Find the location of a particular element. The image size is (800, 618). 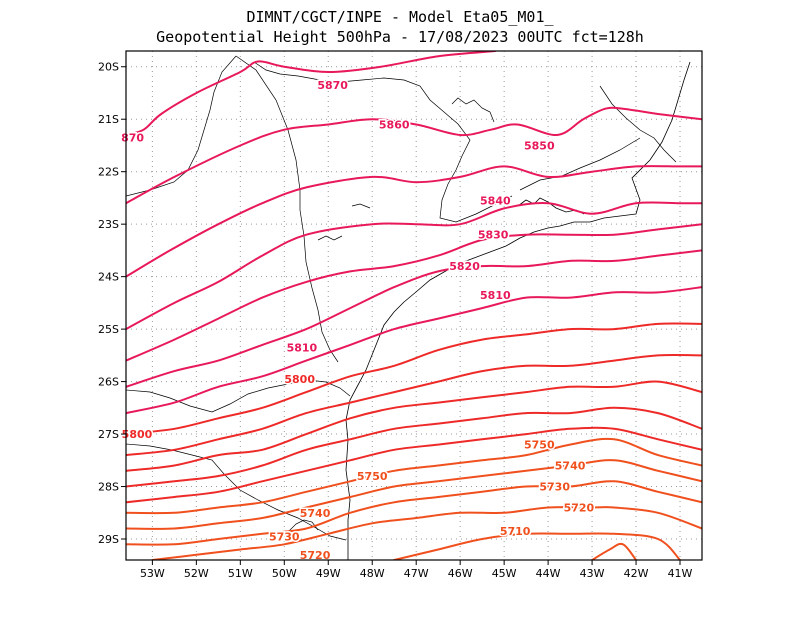

state-border-mg-es is located at coordinates (638, 124).